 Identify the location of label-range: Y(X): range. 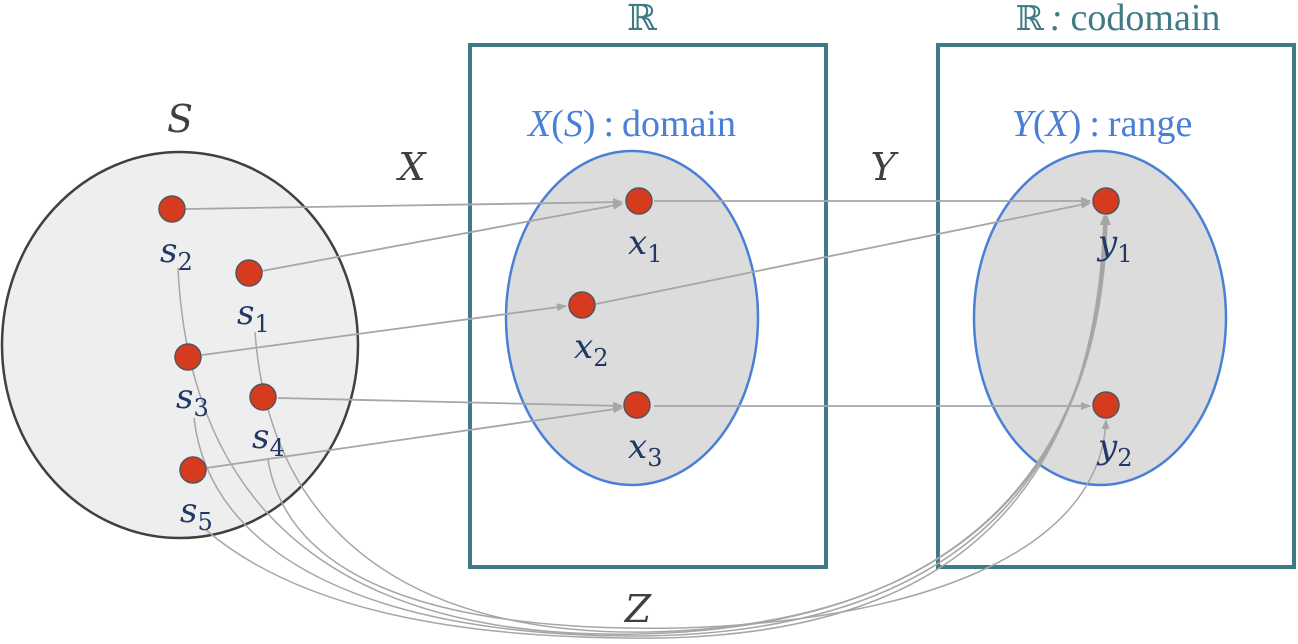
(1102, 124).